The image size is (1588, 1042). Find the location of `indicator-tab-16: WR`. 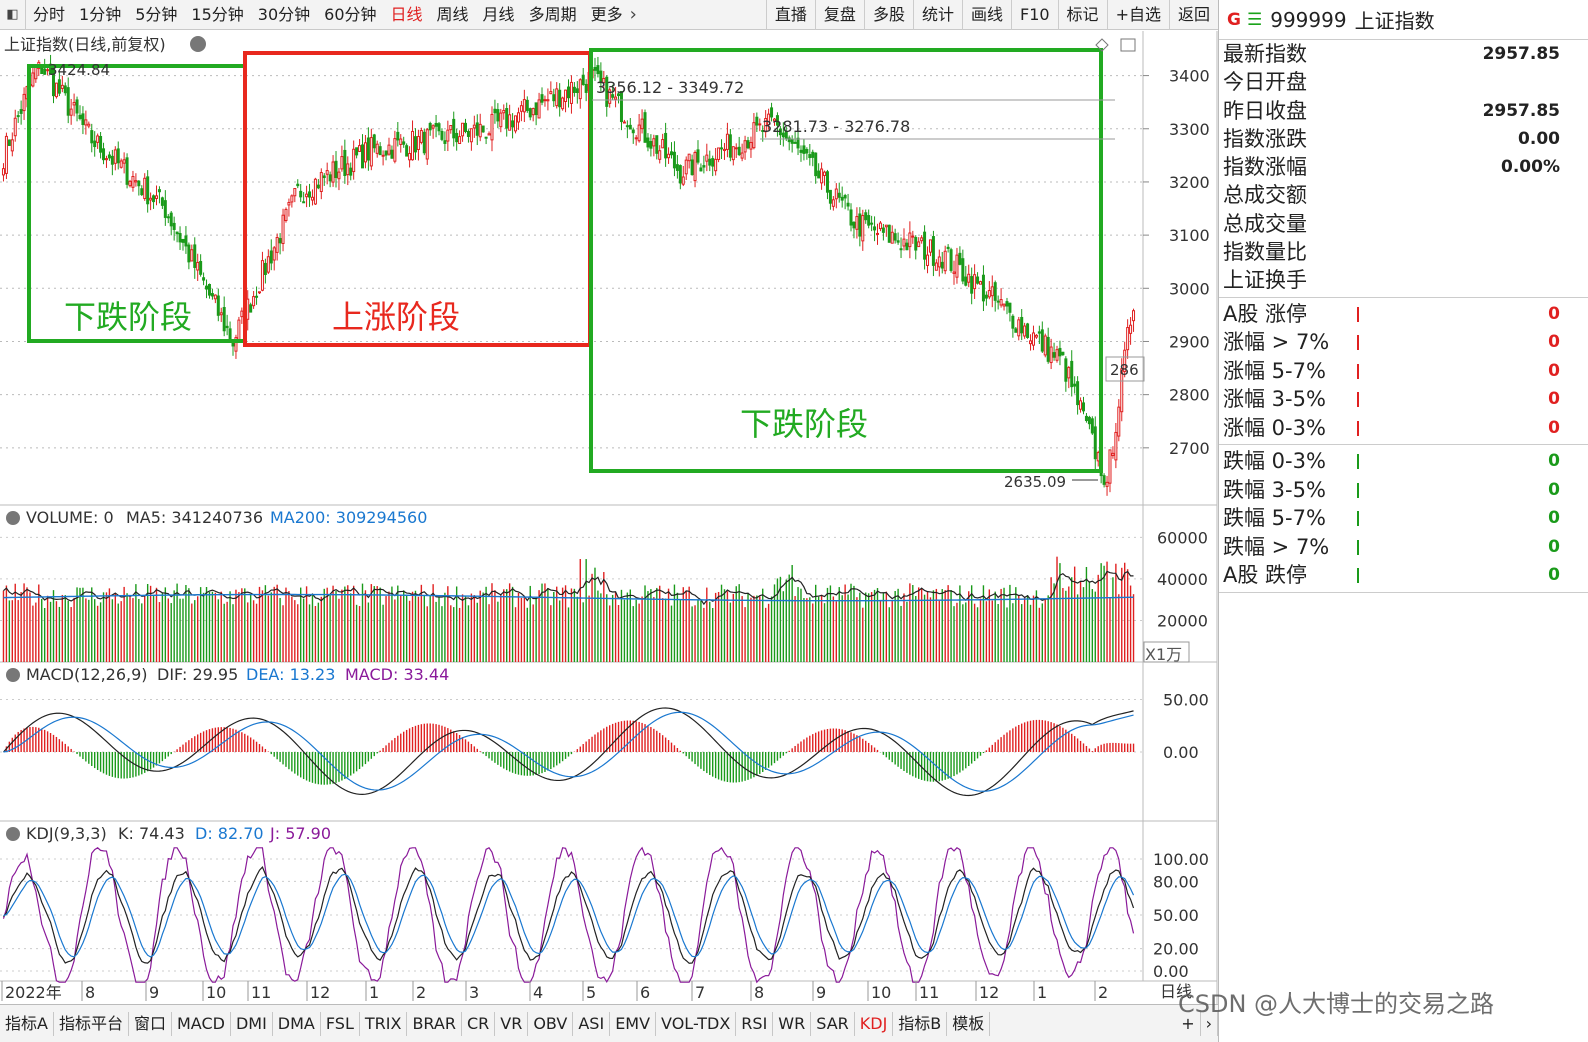

indicator-tab-16: WR is located at coordinates (792, 1023).